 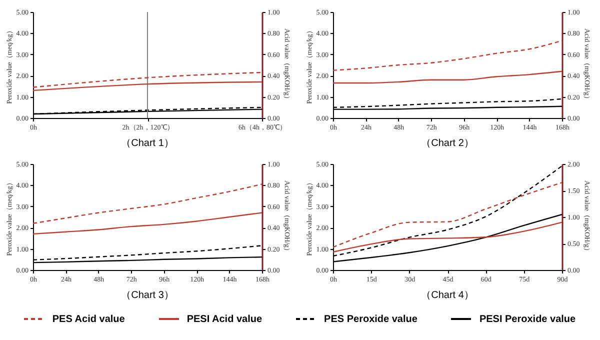 What do you see at coordinates (527, 319) in the screenshot?
I see `legend-label: PESI Peroxide value` at bounding box center [527, 319].